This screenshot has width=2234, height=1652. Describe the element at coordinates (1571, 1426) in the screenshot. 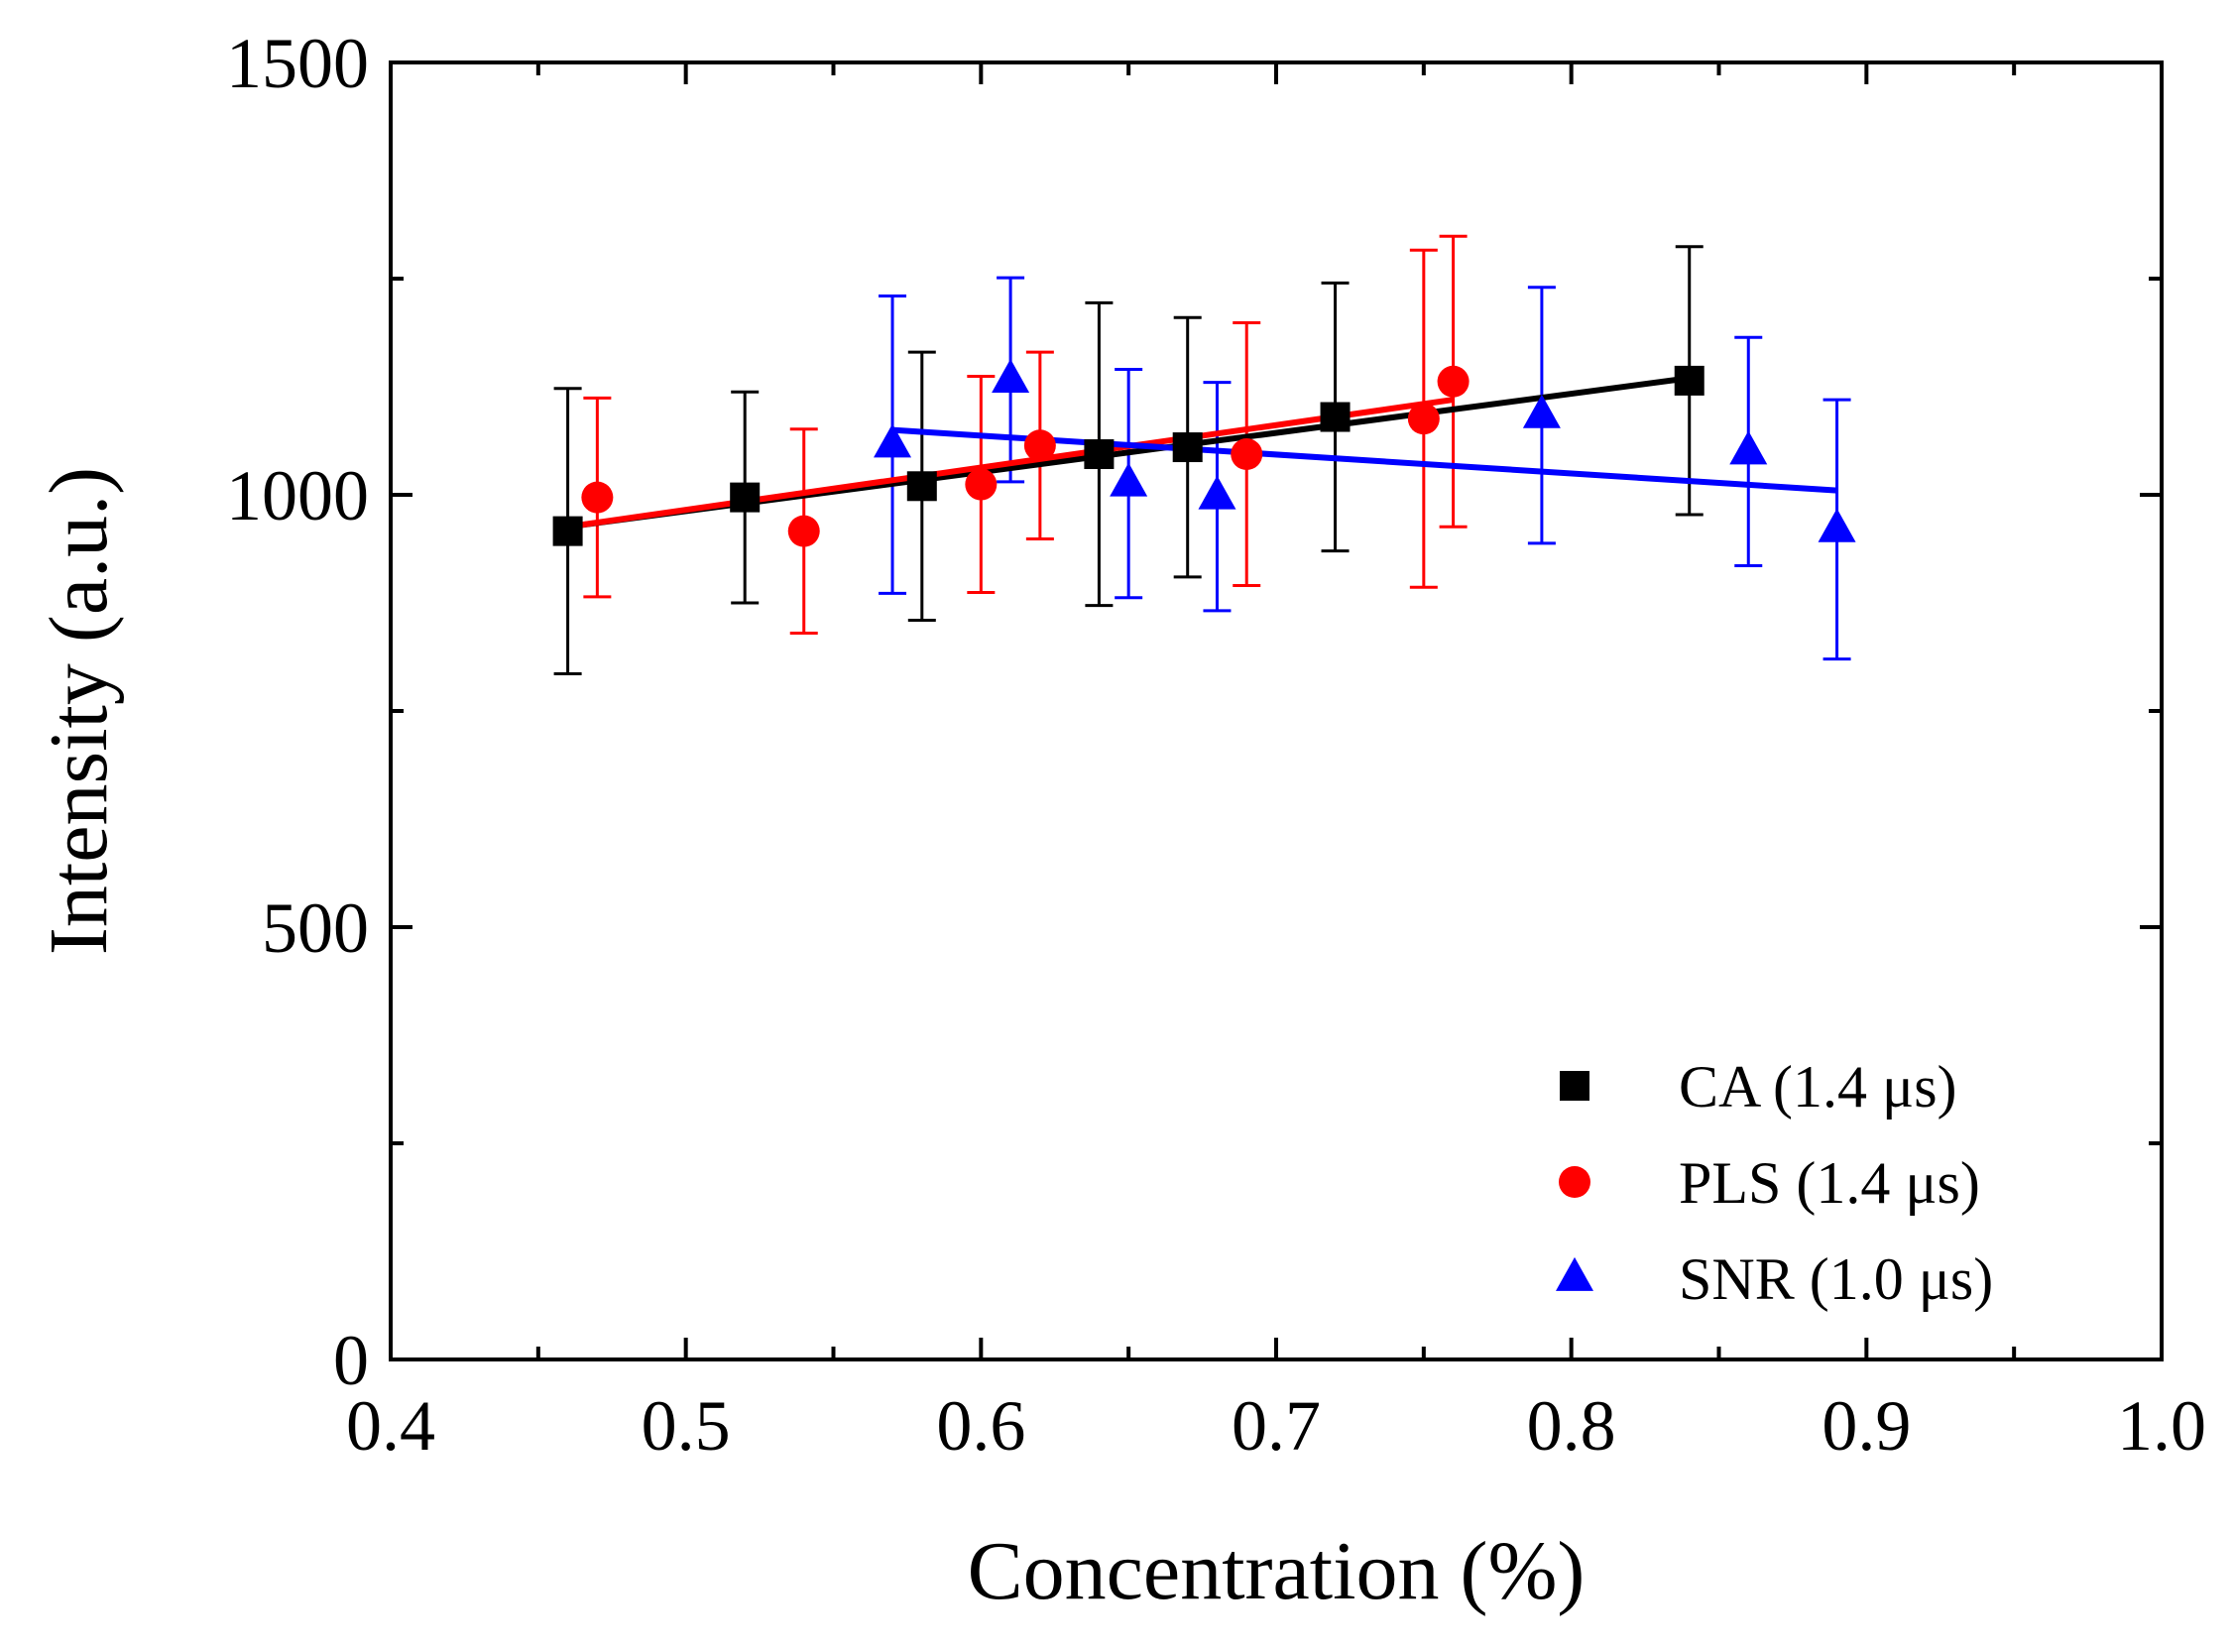

I see `x-tick-label: 0.8` at that location.